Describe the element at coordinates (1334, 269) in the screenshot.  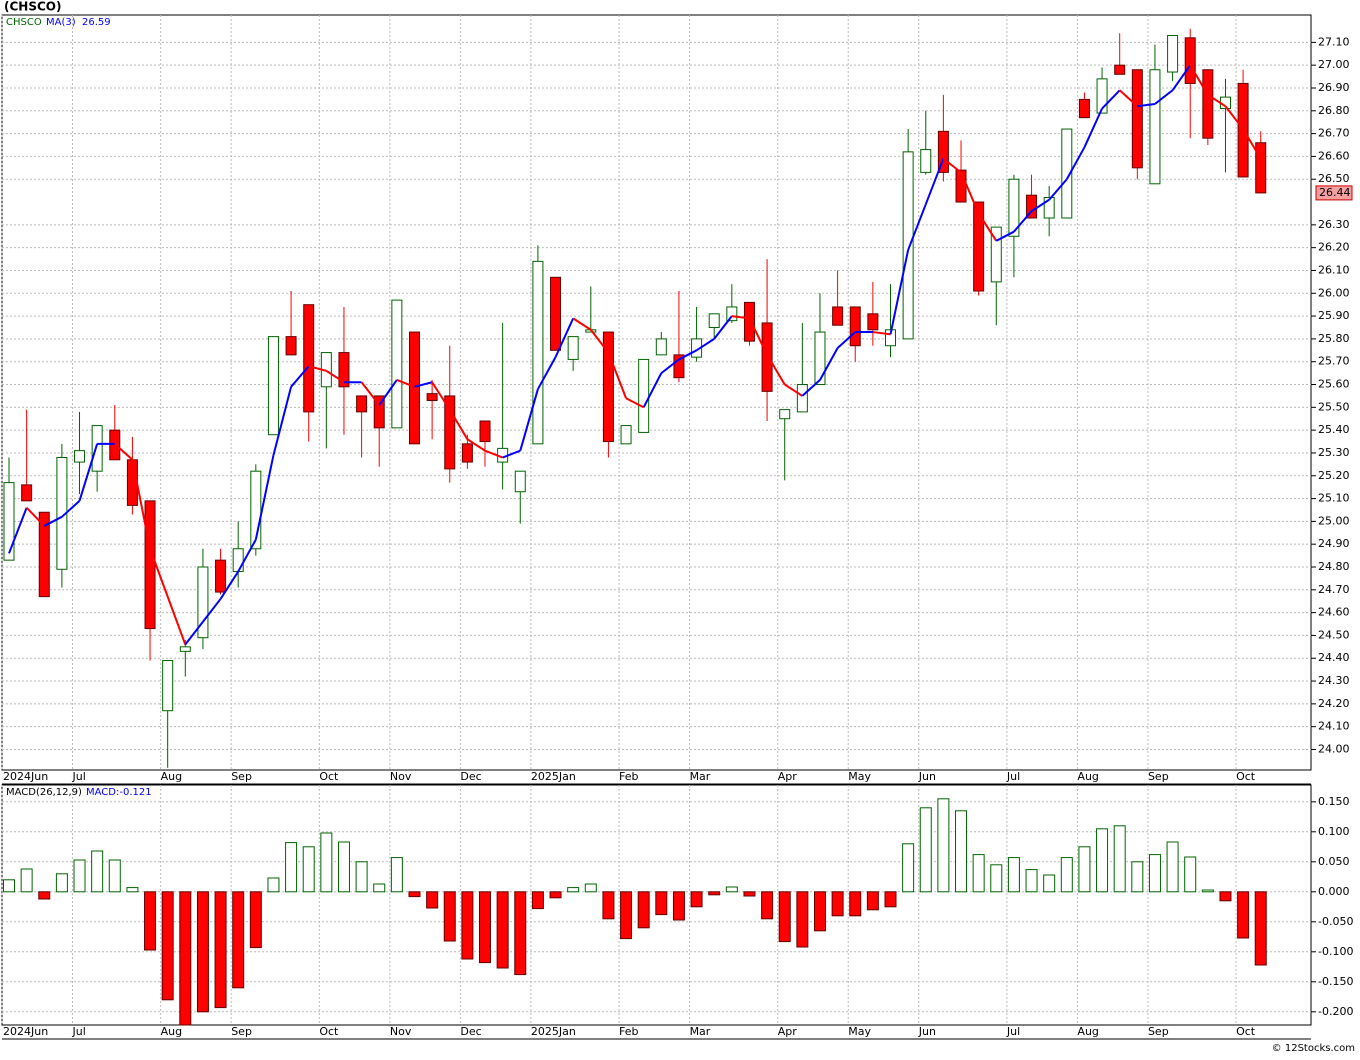
I see `y-tick-label: 26.10` at that location.